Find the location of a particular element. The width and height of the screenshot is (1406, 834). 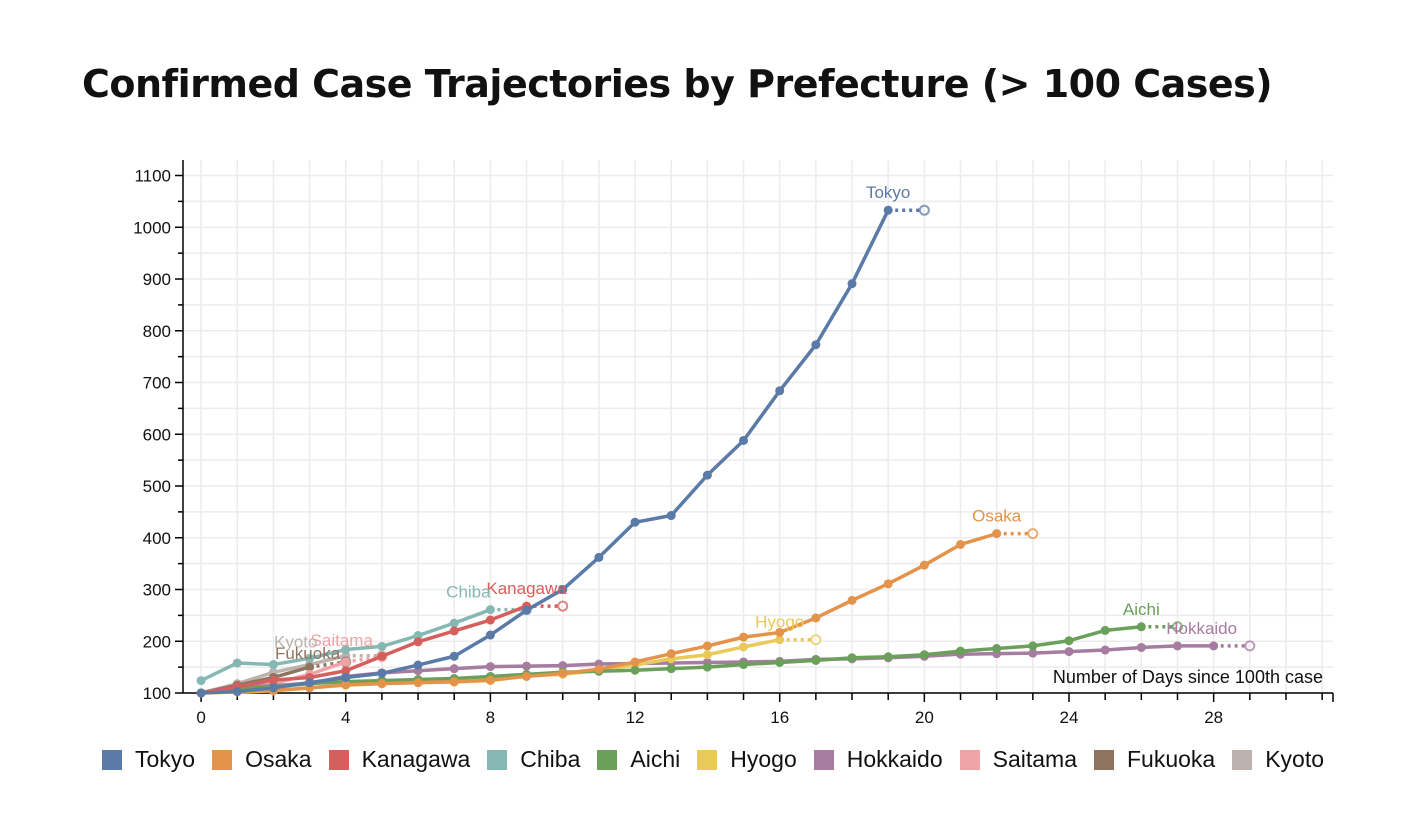

x-tick-label: 4 is located at coordinates (345, 717).